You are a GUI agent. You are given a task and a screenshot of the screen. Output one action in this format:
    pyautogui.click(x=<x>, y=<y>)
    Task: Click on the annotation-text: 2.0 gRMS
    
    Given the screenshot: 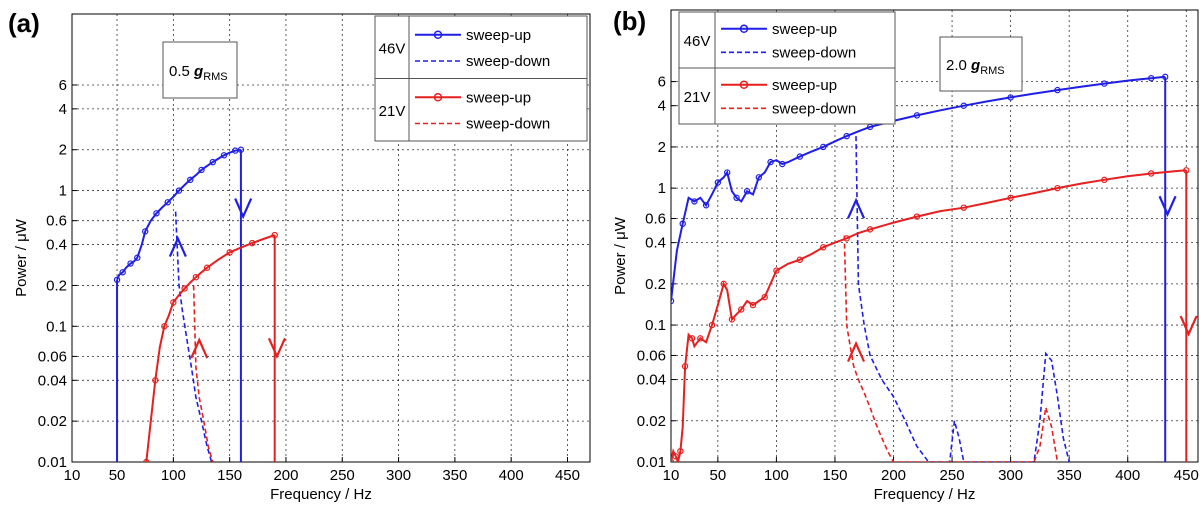 What is the action you would take?
    pyautogui.click(x=975, y=67)
    